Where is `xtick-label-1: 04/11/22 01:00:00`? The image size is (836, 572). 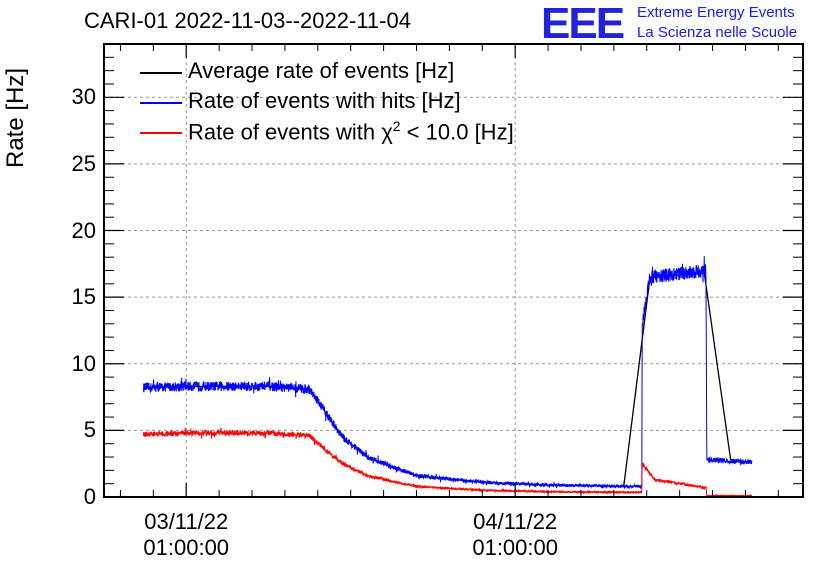
xtick-label-1: 04/11/22 01:00:00 is located at coordinates (515, 535).